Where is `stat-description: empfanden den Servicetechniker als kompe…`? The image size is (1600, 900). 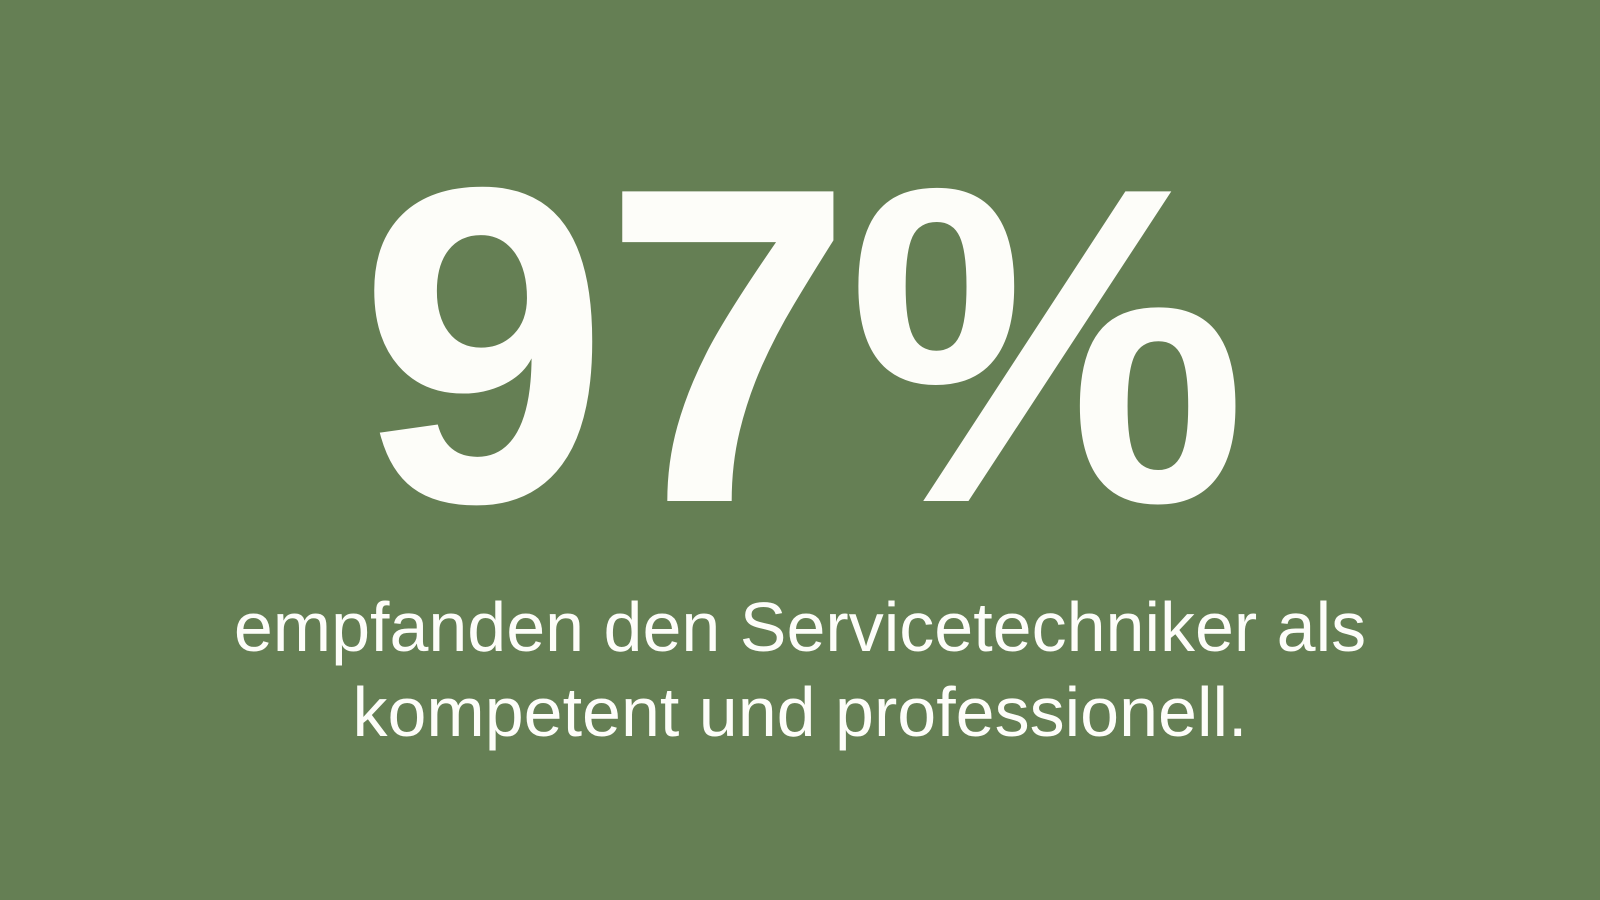
stat-description: empfanden den Servicetechniker als kompe… is located at coordinates (800, 669).